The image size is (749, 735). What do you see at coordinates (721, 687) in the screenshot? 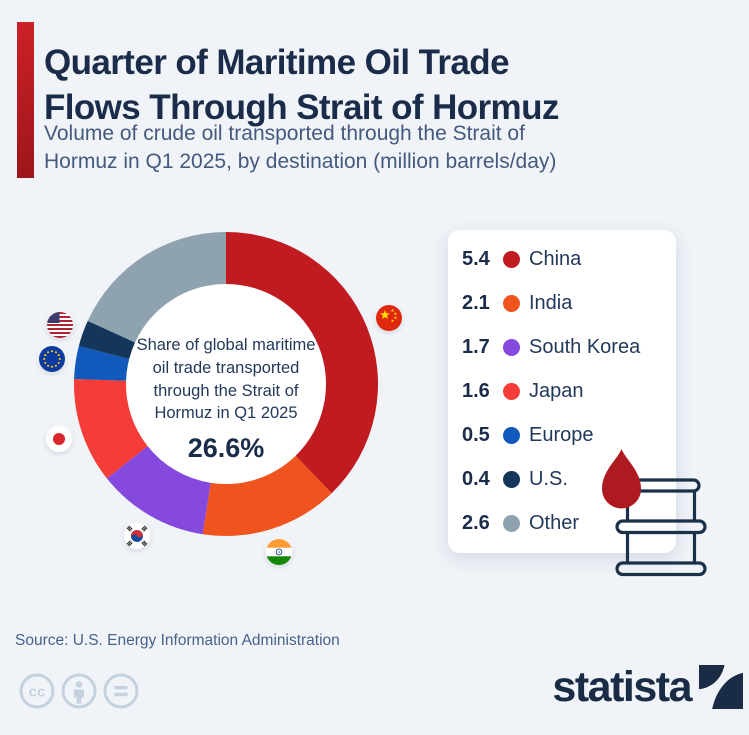
I see `statista-mark-icon` at bounding box center [721, 687].